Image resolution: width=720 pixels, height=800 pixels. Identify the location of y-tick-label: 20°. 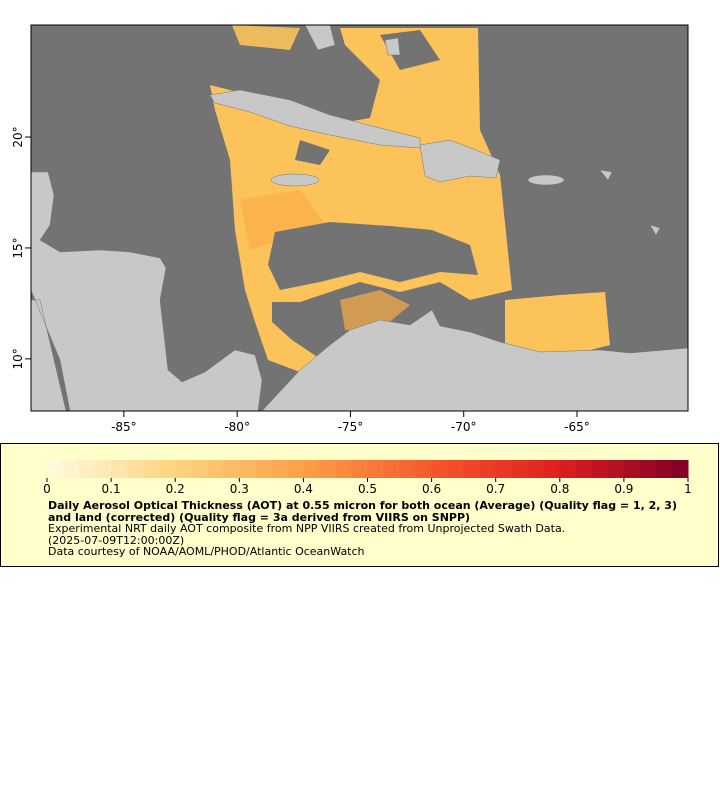
(18, 136).